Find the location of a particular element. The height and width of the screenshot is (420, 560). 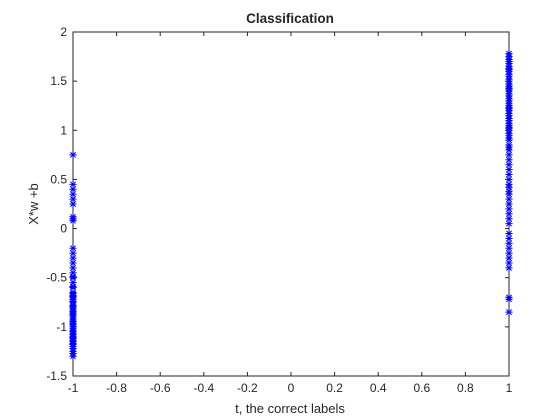

y-tick-label: 0.5 is located at coordinates (58, 179).